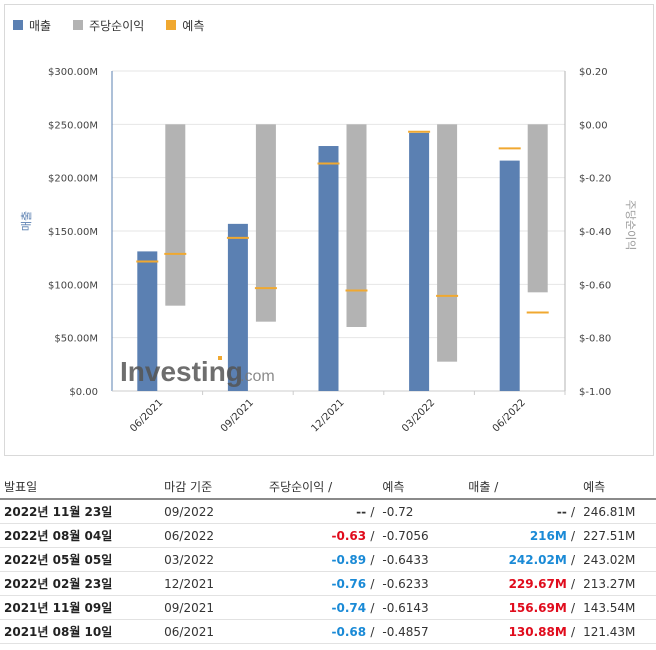 Image resolution: width=656 pixels, height=650 pixels. What do you see at coordinates (595, 232) in the screenshot?
I see `right-tick-label: $-0.40` at bounding box center [595, 232].